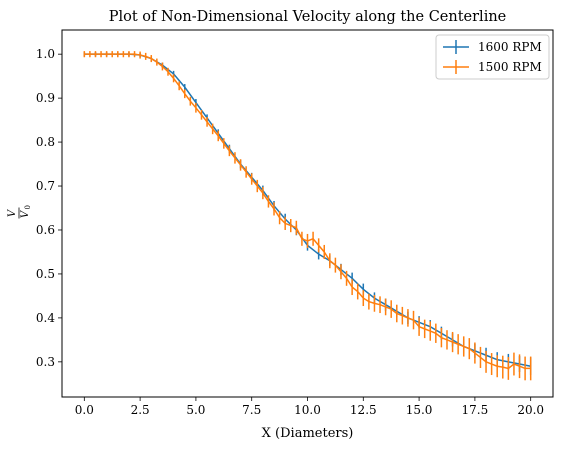 The image size is (567, 454). Describe the element at coordinates (45, 362) in the screenshot. I see `y-tick-label: 0.3` at that location.